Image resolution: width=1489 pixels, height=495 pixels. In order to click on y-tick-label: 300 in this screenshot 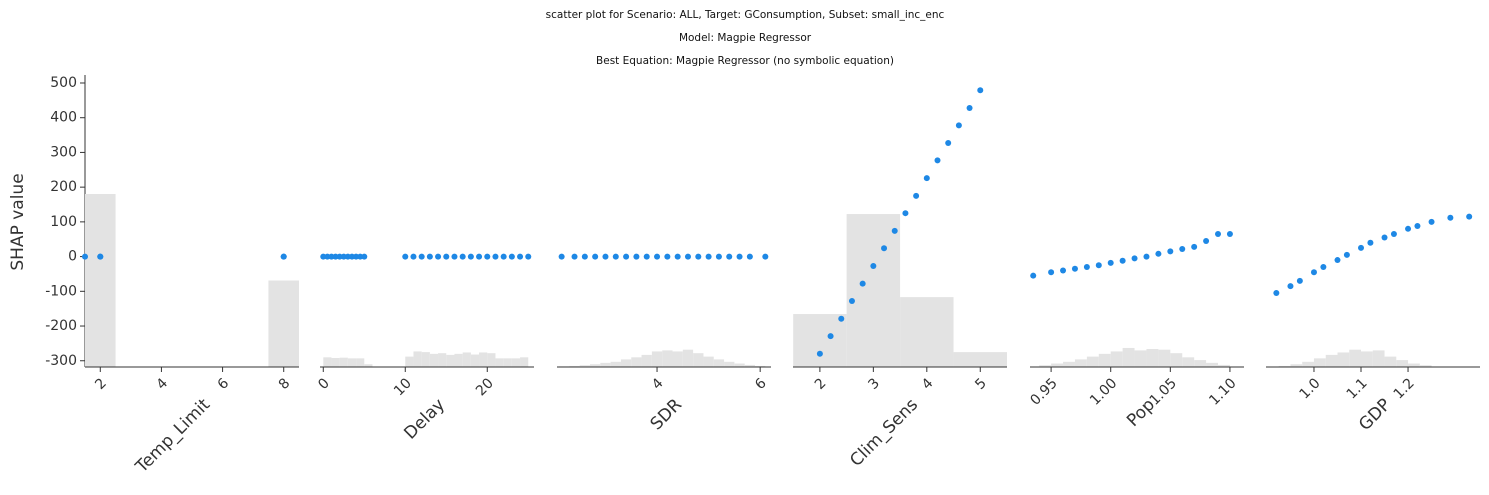, I will do `click(63, 152)`.